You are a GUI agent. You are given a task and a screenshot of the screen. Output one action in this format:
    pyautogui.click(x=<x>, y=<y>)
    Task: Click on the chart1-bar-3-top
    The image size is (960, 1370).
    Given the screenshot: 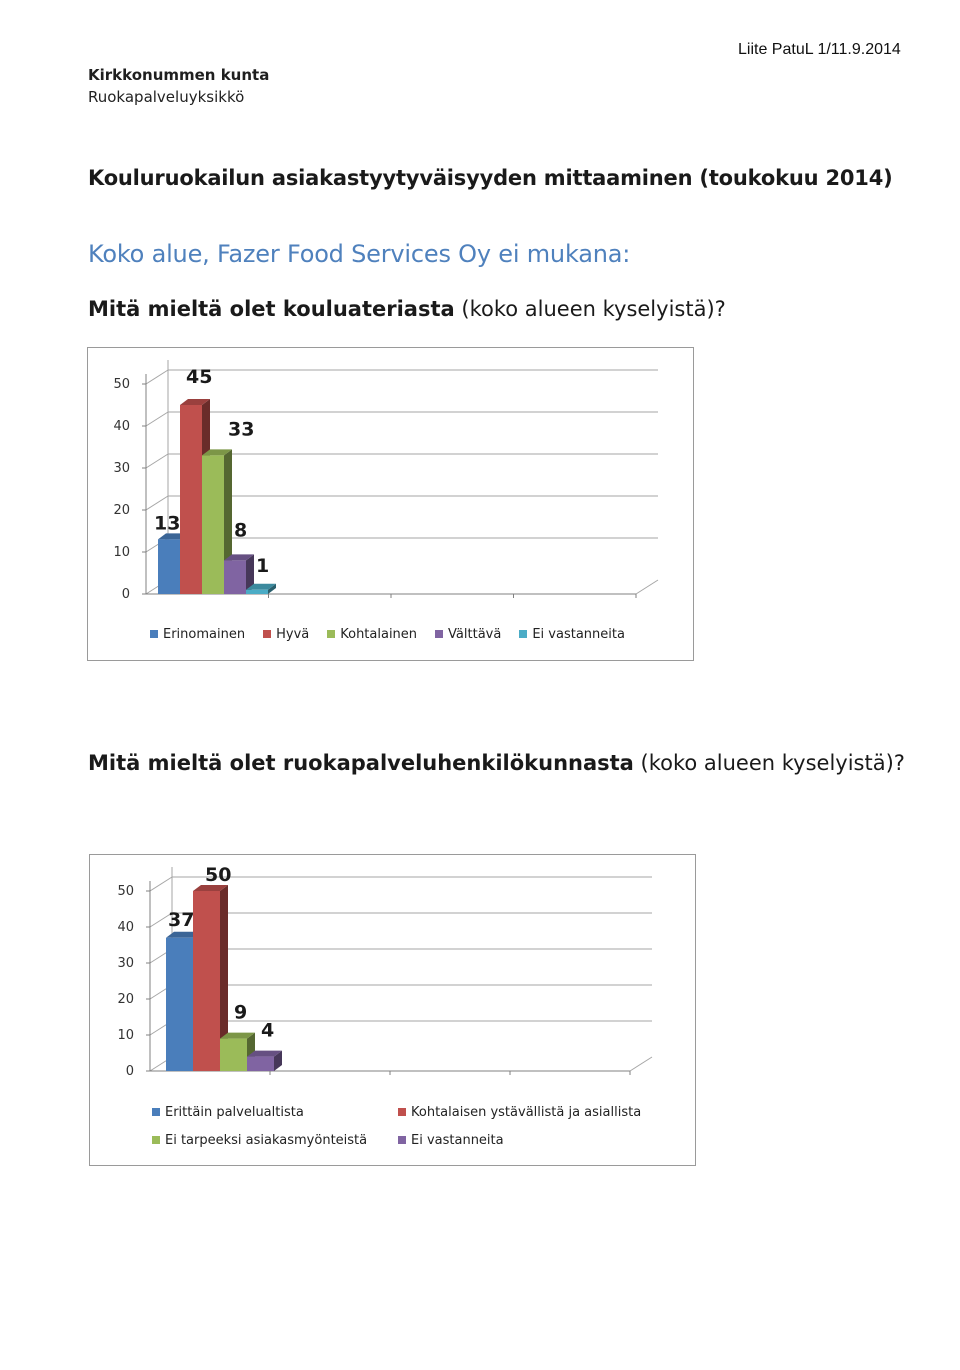 What is the action you would take?
    pyautogui.click(x=239, y=557)
    